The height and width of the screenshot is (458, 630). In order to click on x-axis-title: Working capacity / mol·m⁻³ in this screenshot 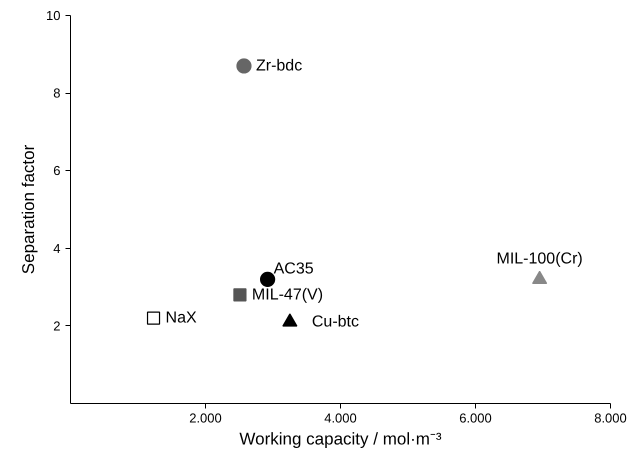, I will do `click(340, 439)`.